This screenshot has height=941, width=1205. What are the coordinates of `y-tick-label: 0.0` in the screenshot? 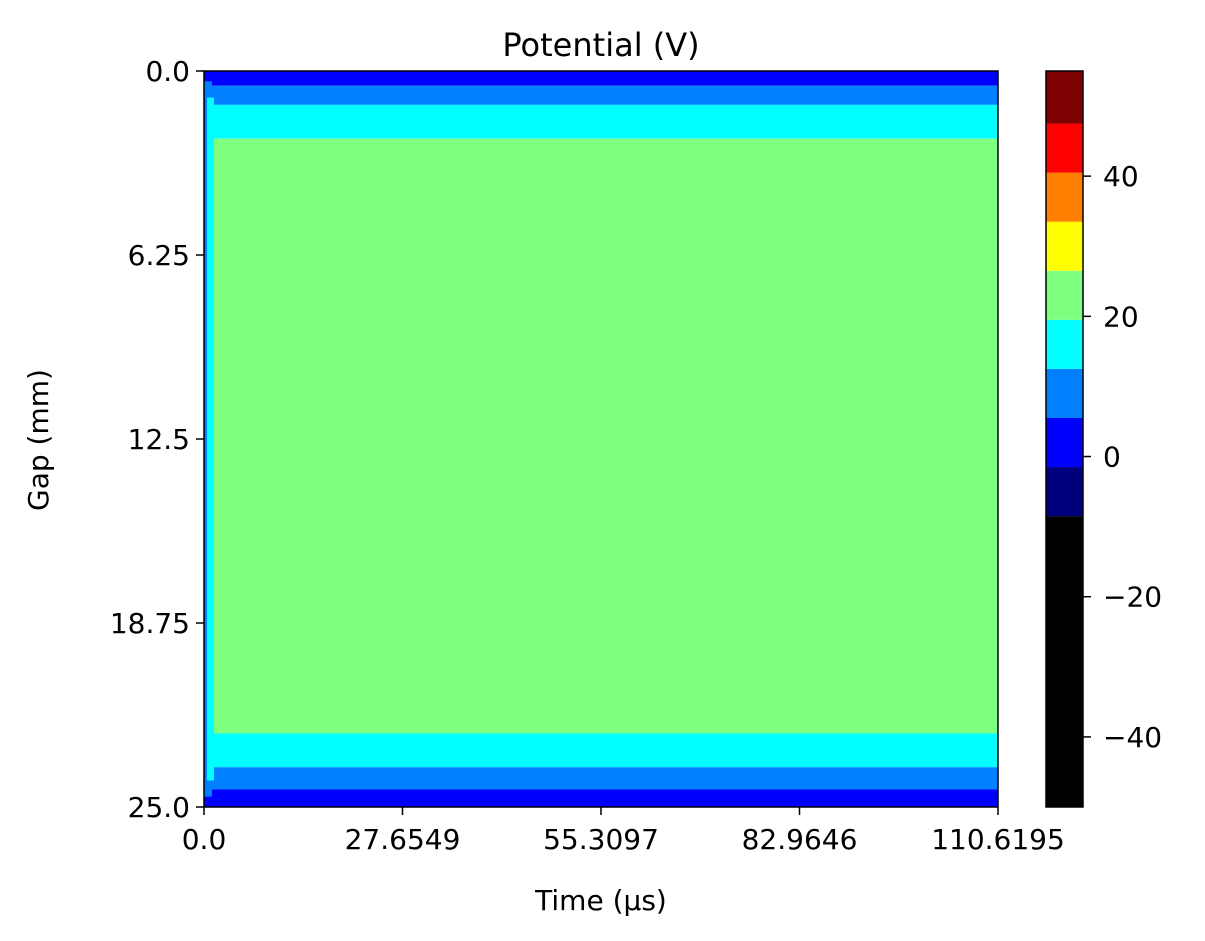 It's located at (167, 71).